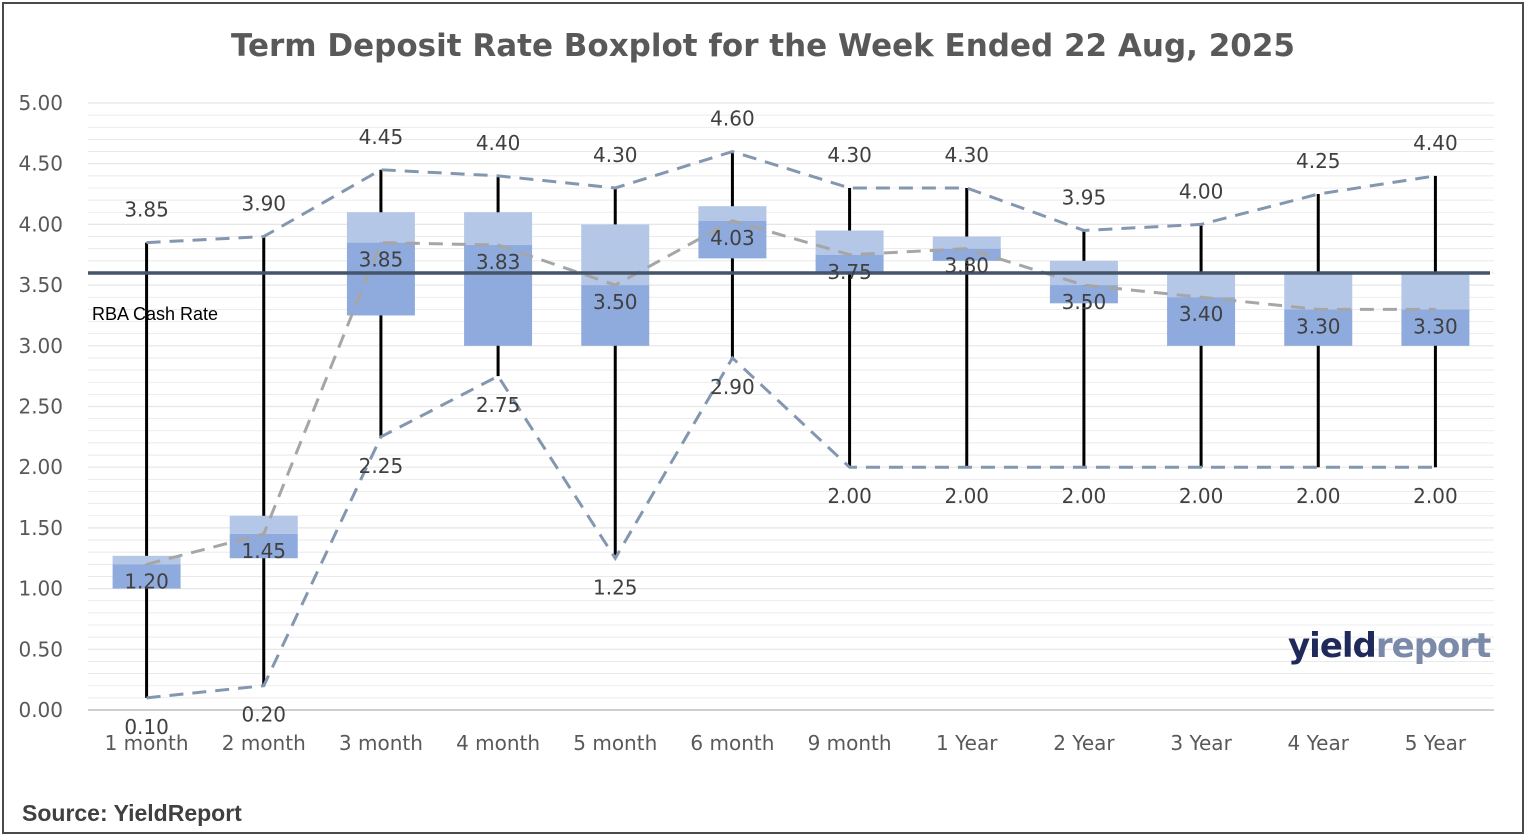 The width and height of the screenshot is (1530, 840). Describe the element at coordinates (967, 743) in the screenshot. I see `x-category-label: 1 Year` at that location.